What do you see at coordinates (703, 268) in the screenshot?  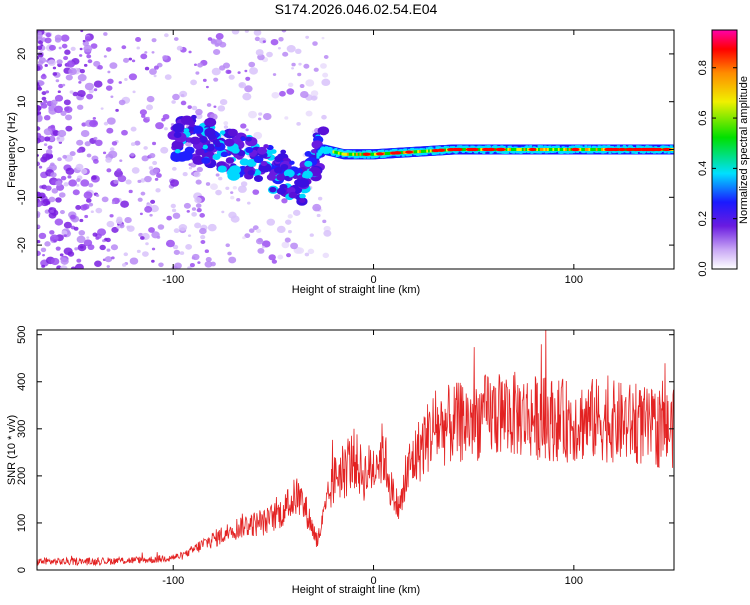 I see `colorbar-tick-label: 0.0` at bounding box center [703, 268].